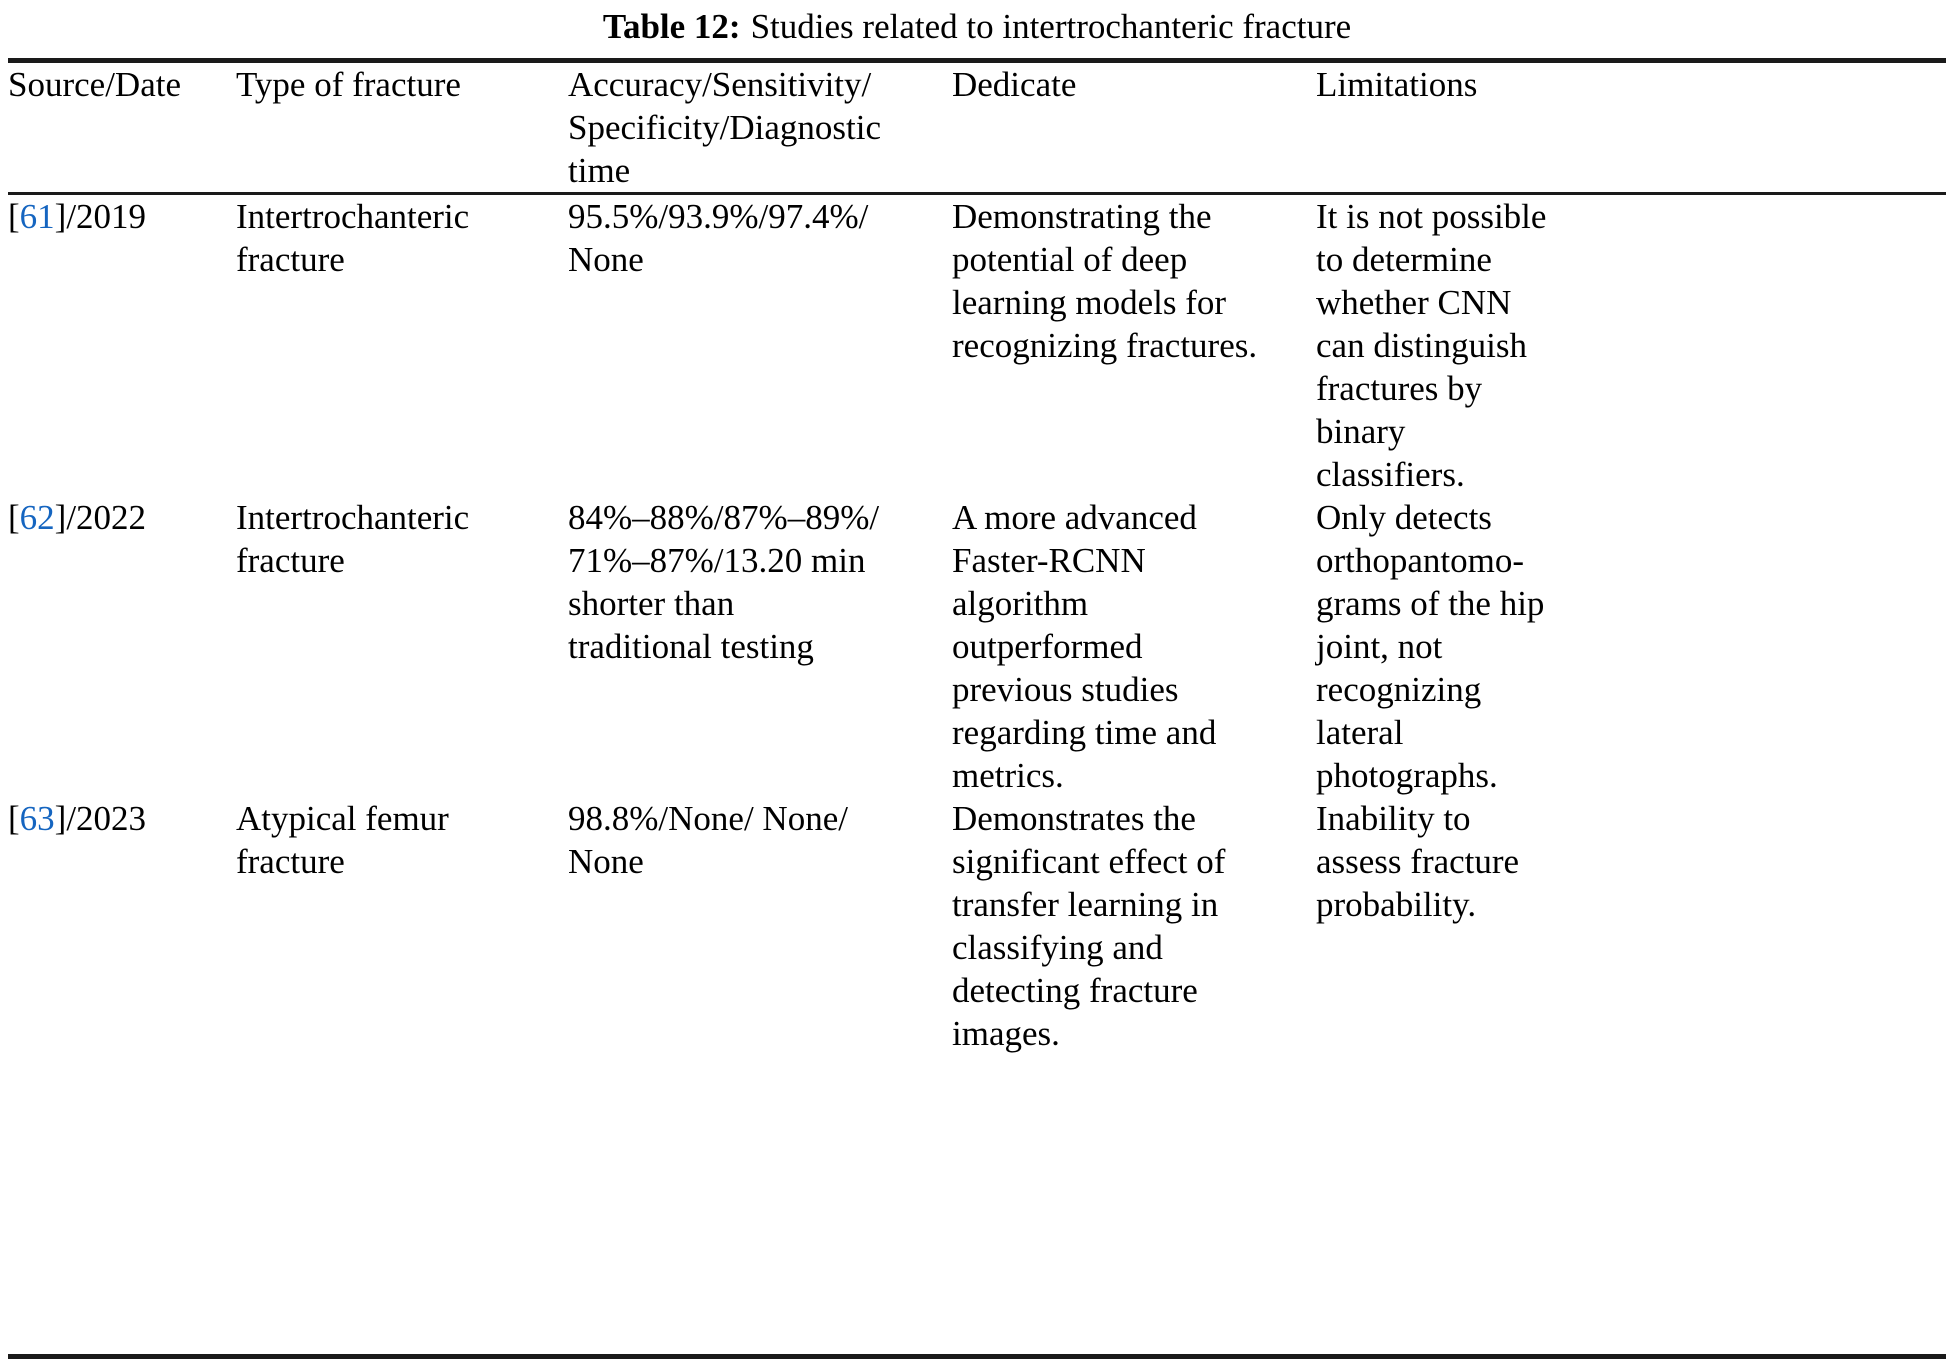 This screenshot has width=1954, height=1367. Describe the element at coordinates (760, 931) in the screenshot. I see `cell-metrics: 98.8%/None/ None/ None` at that location.